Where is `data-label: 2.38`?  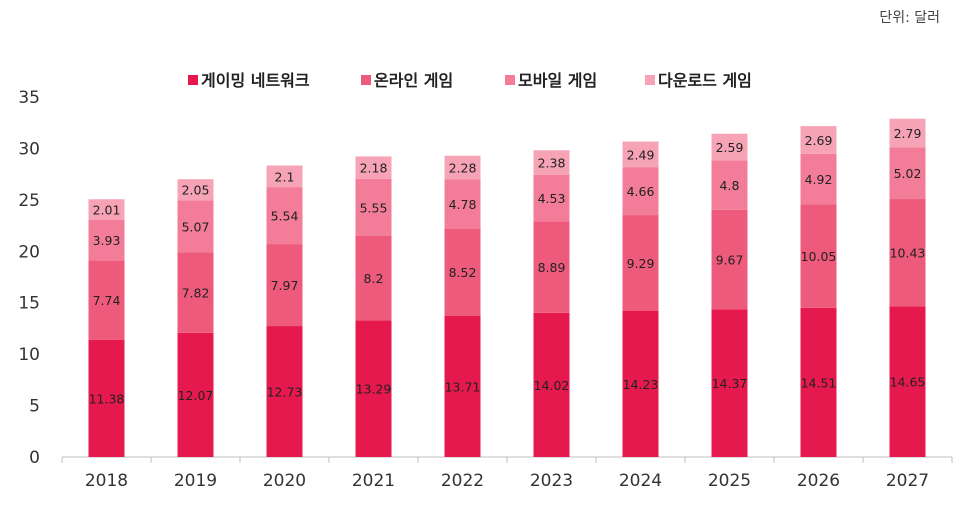
data-label: 2.38 is located at coordinates (552, 163).